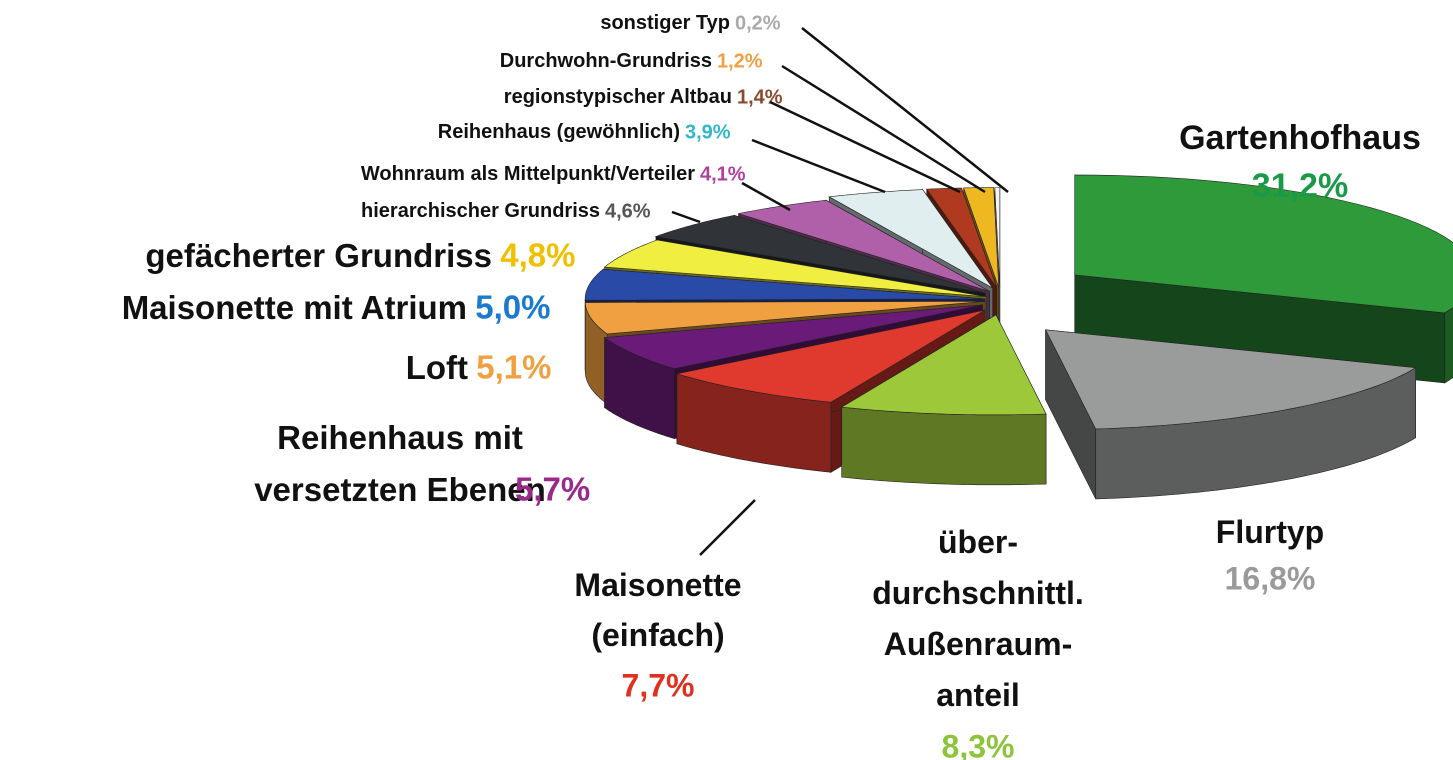  I want to click on value-label: 31,2%, so click(1300, 186).